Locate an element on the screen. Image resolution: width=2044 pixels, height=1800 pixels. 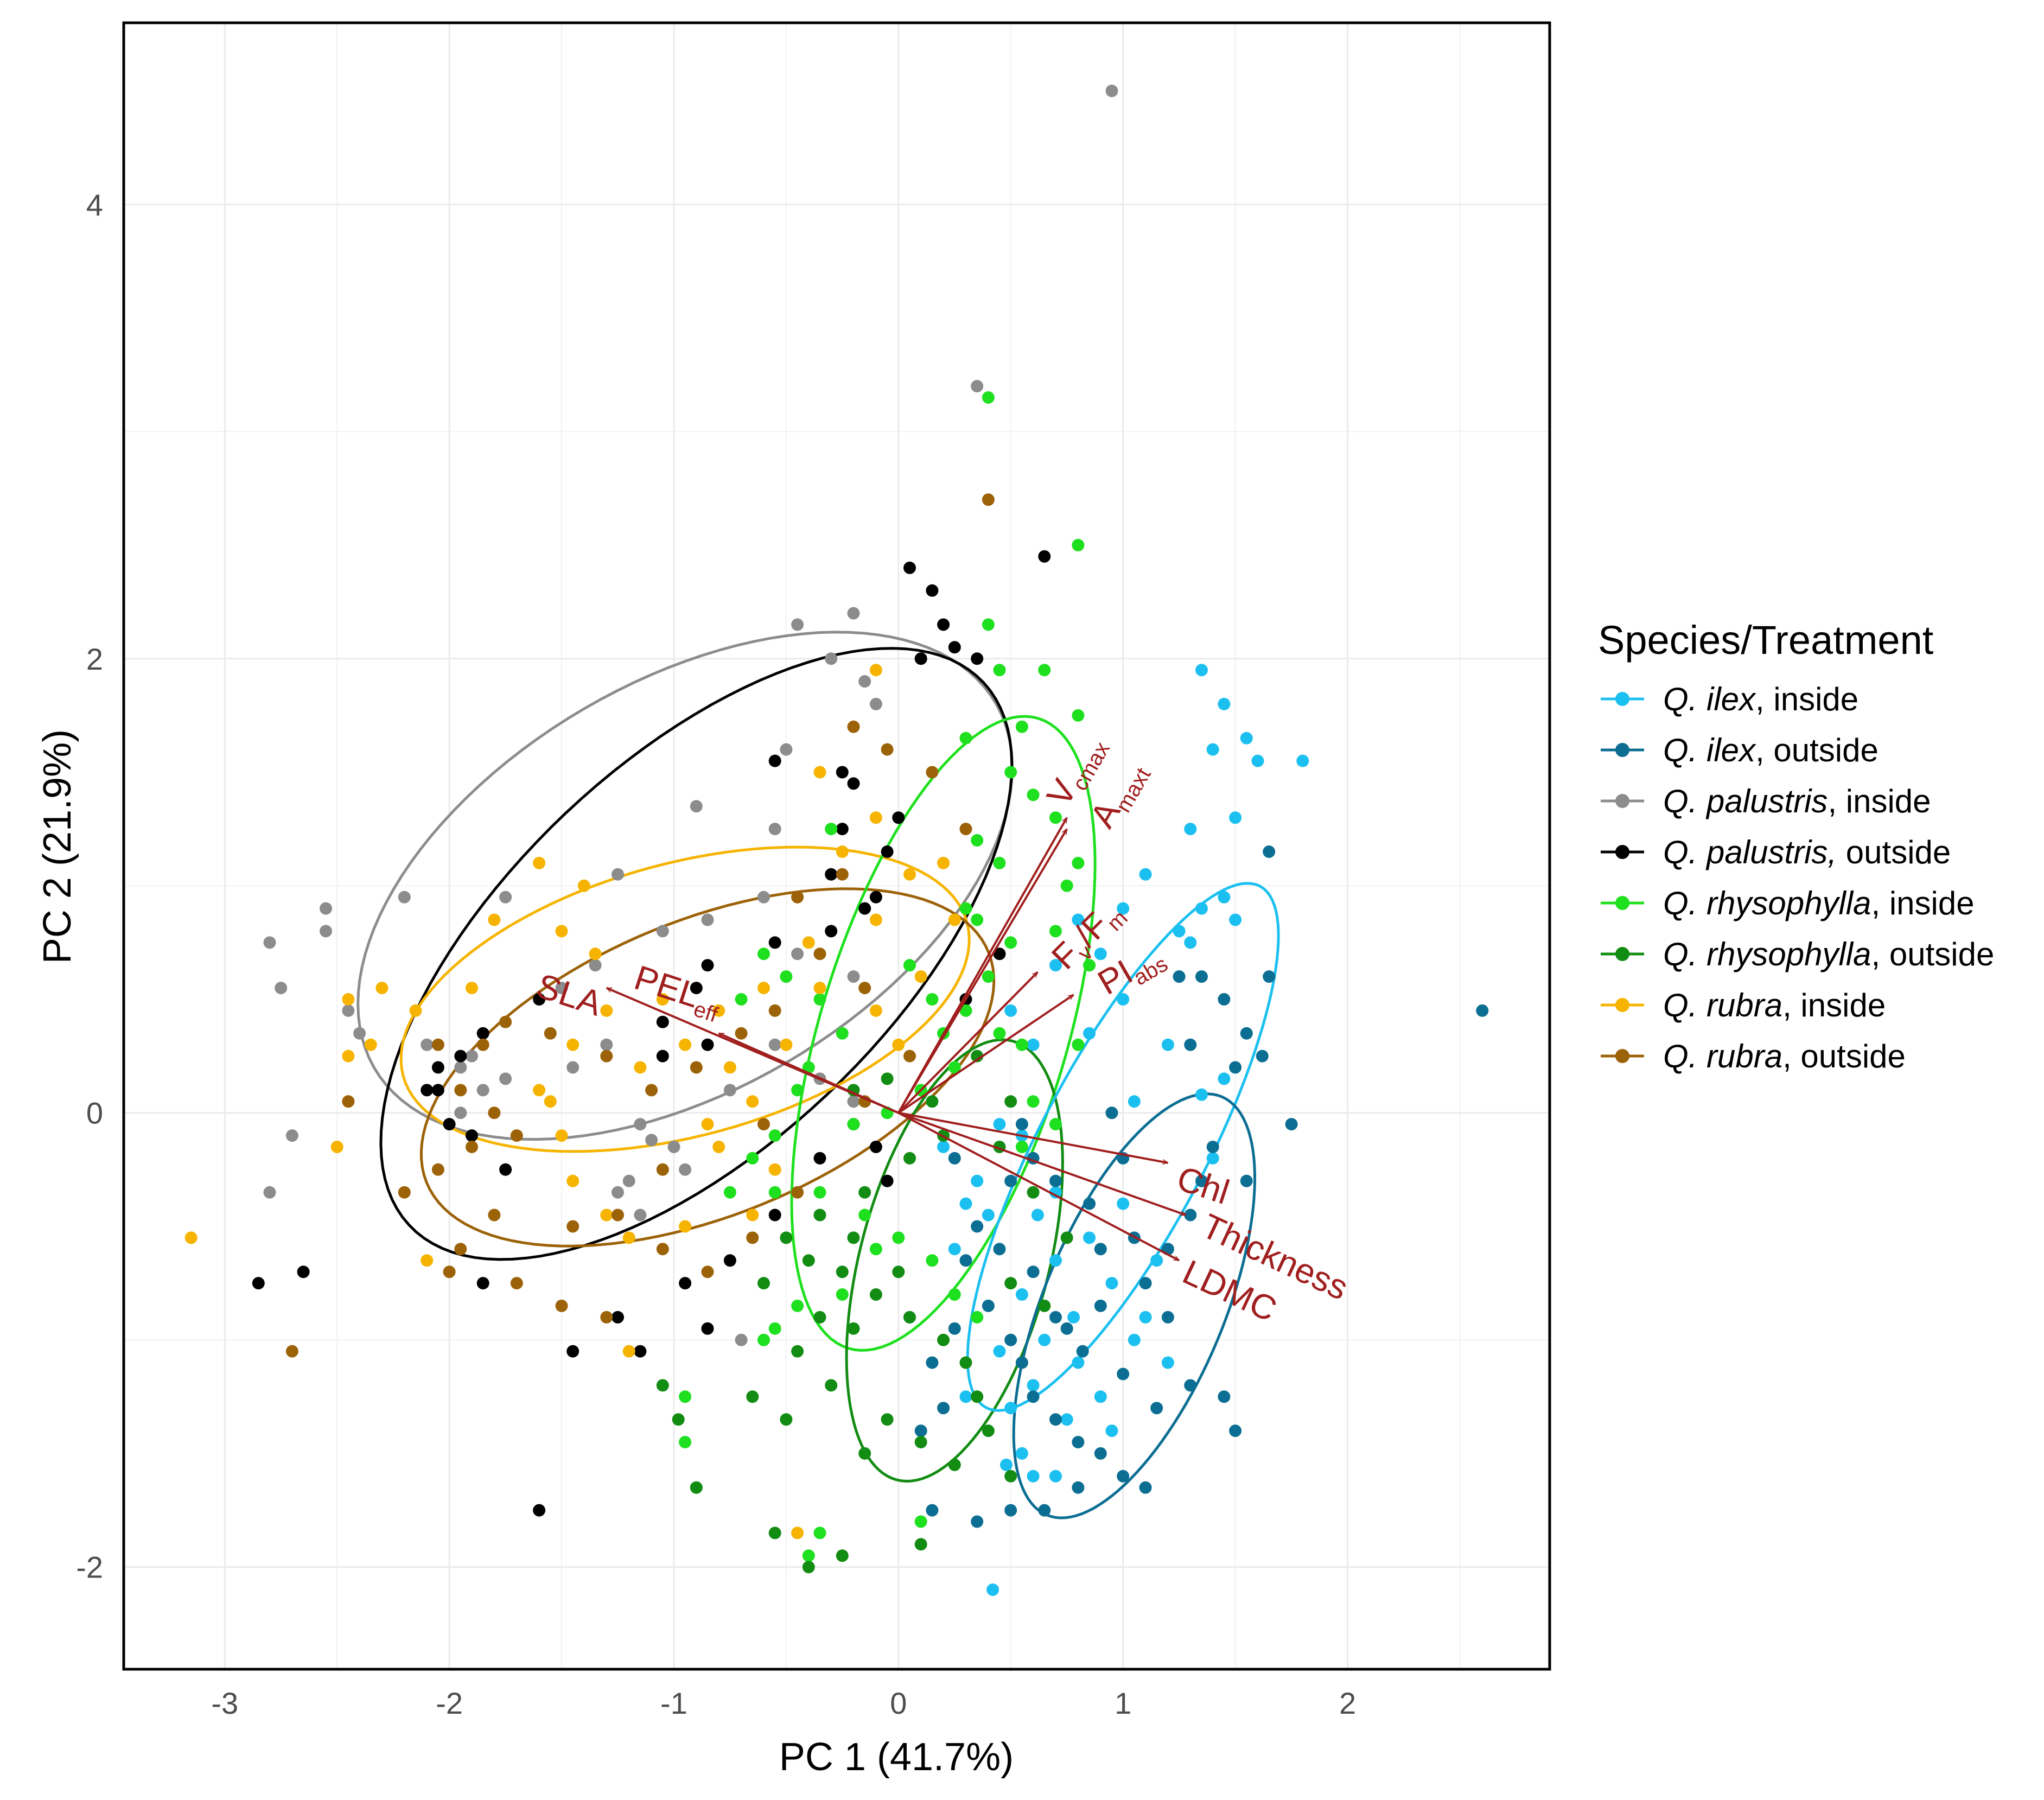
loading-arrows is located at coordinates (896, 1040).